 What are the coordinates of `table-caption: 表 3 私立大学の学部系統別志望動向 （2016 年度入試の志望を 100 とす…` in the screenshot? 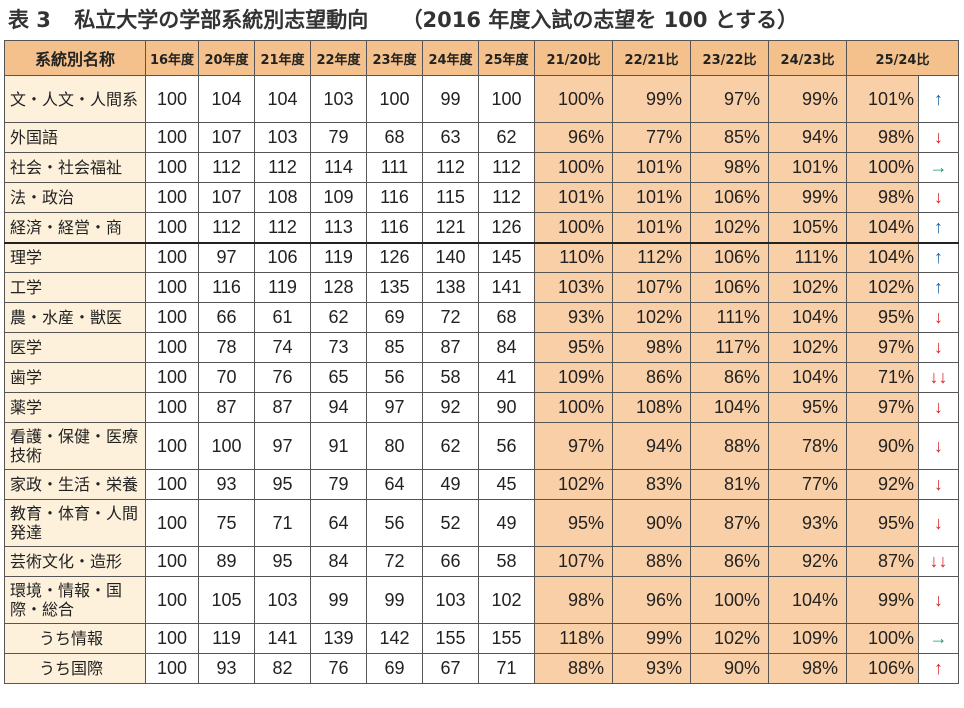 It's located at (403, 20).